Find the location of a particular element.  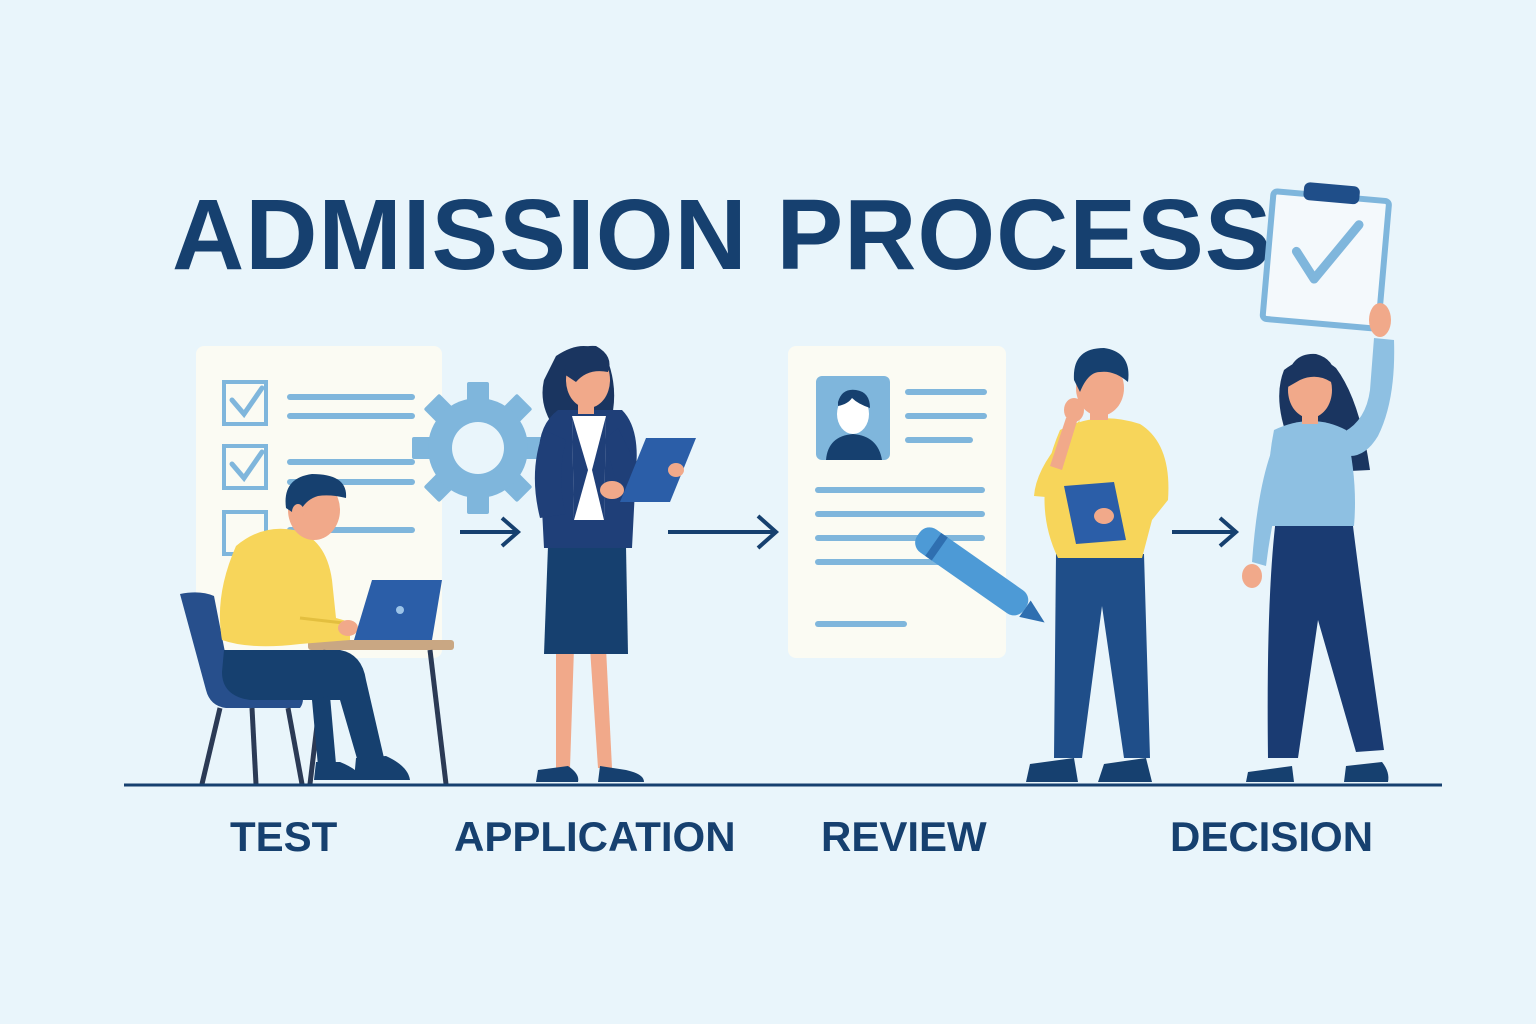

gear-icon is located at coordinates (478, 448).